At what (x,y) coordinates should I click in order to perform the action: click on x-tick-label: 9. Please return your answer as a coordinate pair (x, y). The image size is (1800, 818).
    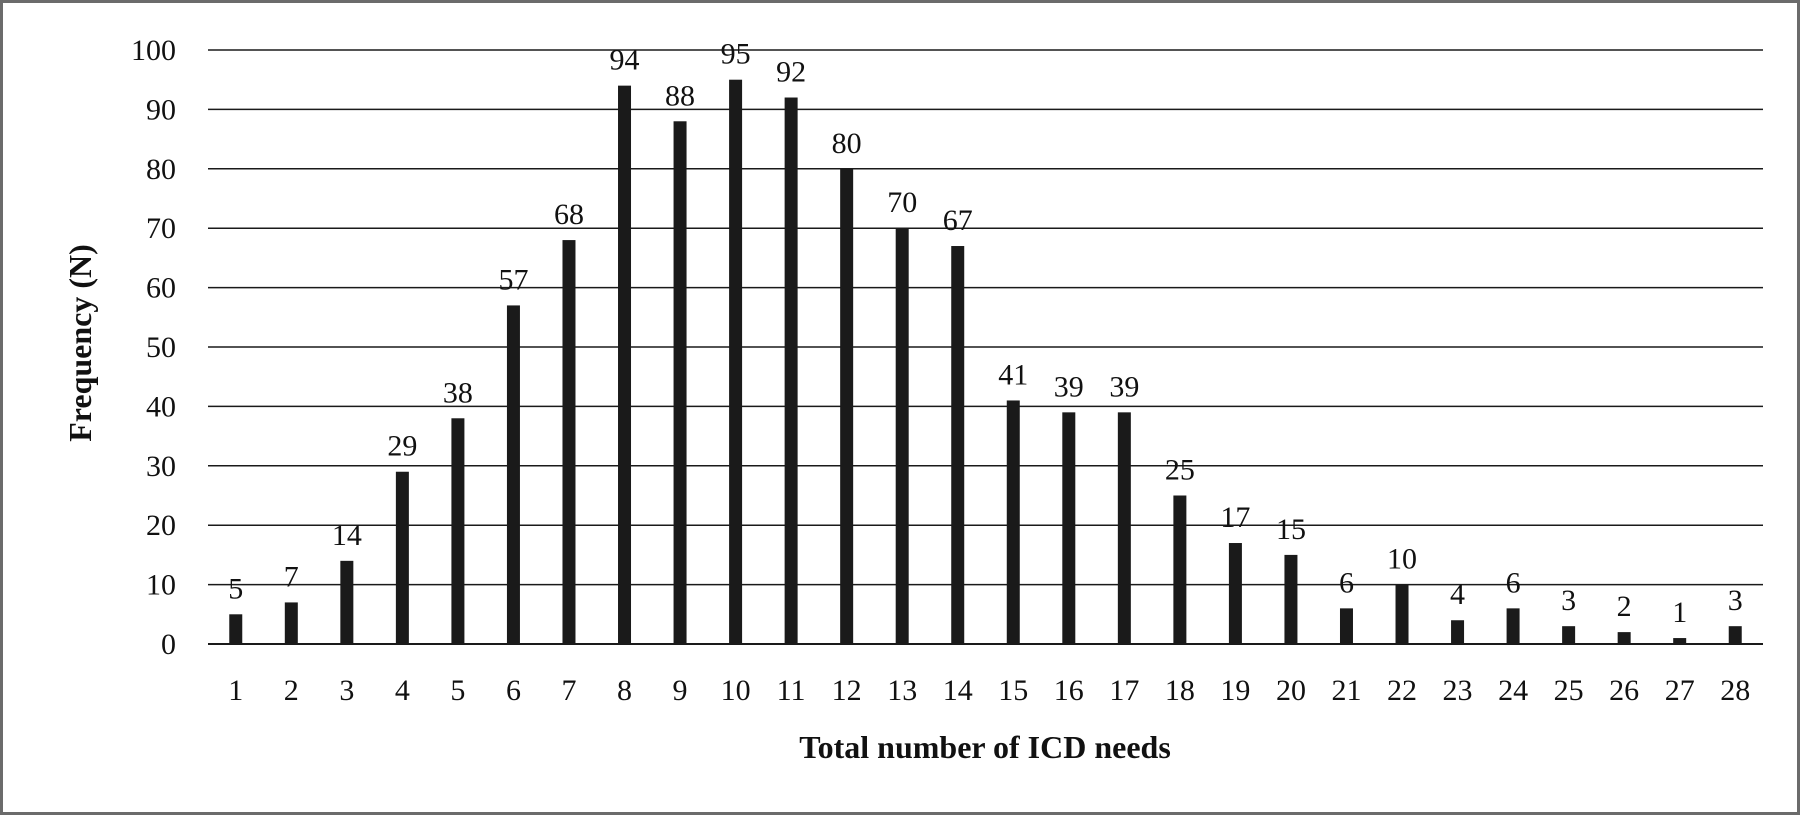
    Looking at the image, I should click on (680, 690).